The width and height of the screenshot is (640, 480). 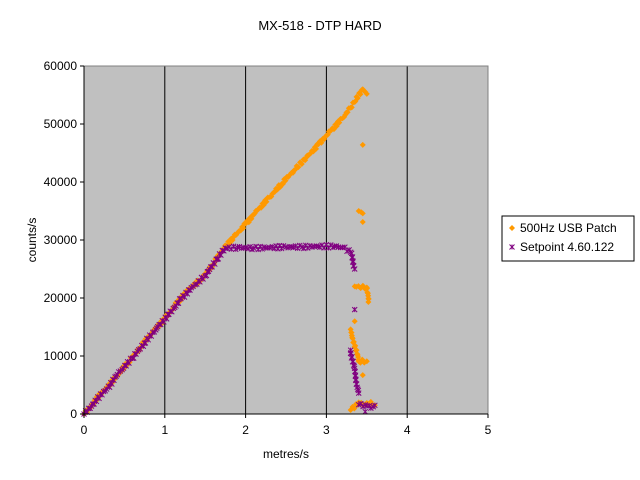 I want to click on legend-label-1: Setpoint 4.60.122, so click(x=567, y=247).